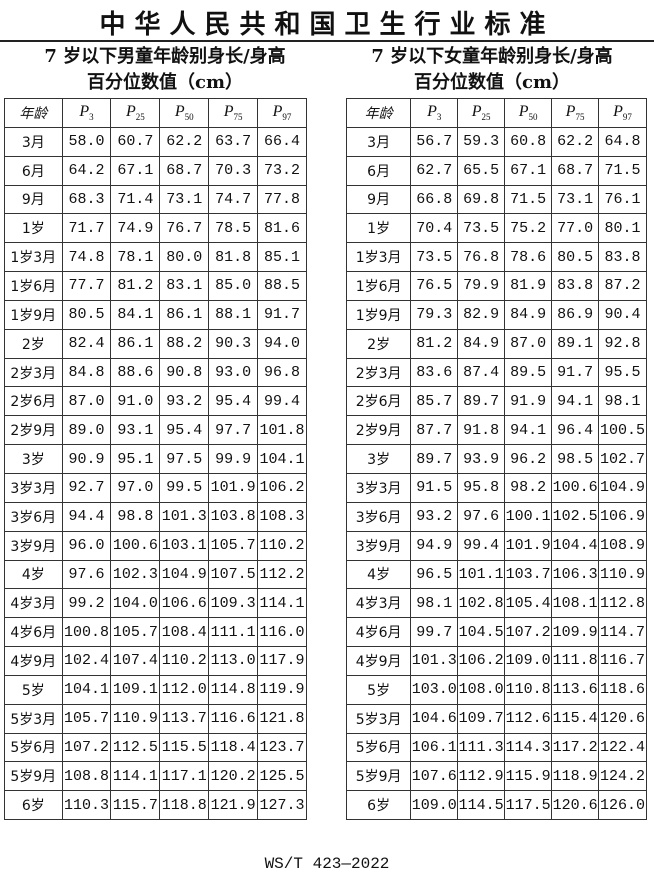 This screenshot has height=888, width=654. Describe the element at coordinates (33, 718) in the screenshot. I see `age-cell: 5岁3月` at that location.